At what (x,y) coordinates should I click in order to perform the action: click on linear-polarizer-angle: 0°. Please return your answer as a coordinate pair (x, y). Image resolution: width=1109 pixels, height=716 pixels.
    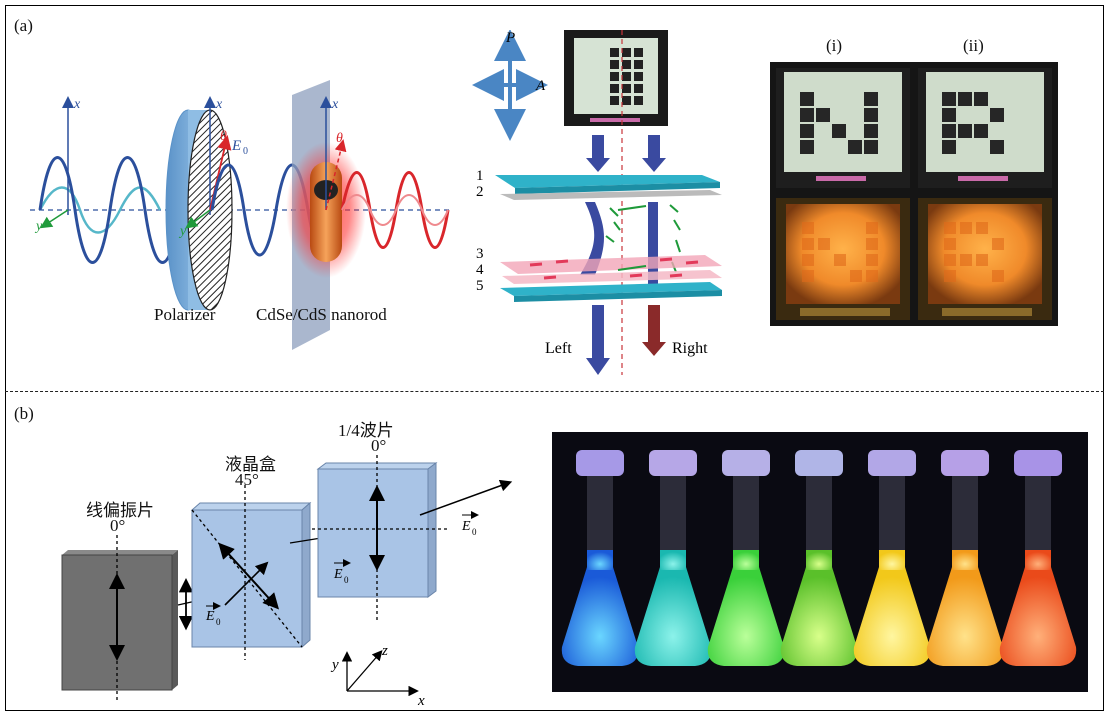
    Looking at the image, I should click on (118, 525).